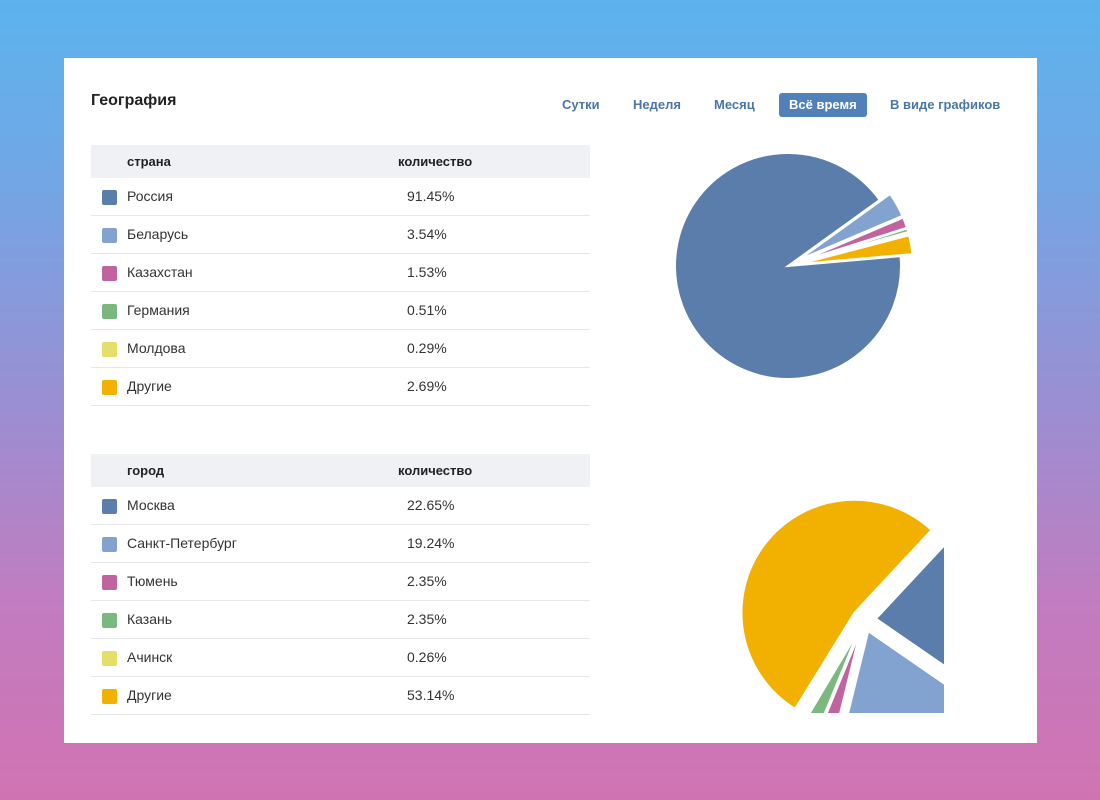  Describe the element at coordinates (427, 272) in the screenshot. I see `row-value: 1.53%` at that location.